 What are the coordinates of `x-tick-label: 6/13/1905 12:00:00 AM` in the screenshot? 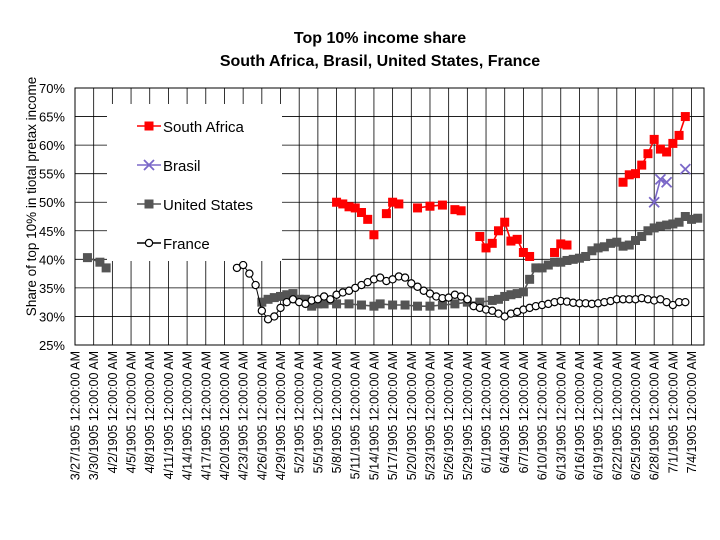 It's located at (561, 415).